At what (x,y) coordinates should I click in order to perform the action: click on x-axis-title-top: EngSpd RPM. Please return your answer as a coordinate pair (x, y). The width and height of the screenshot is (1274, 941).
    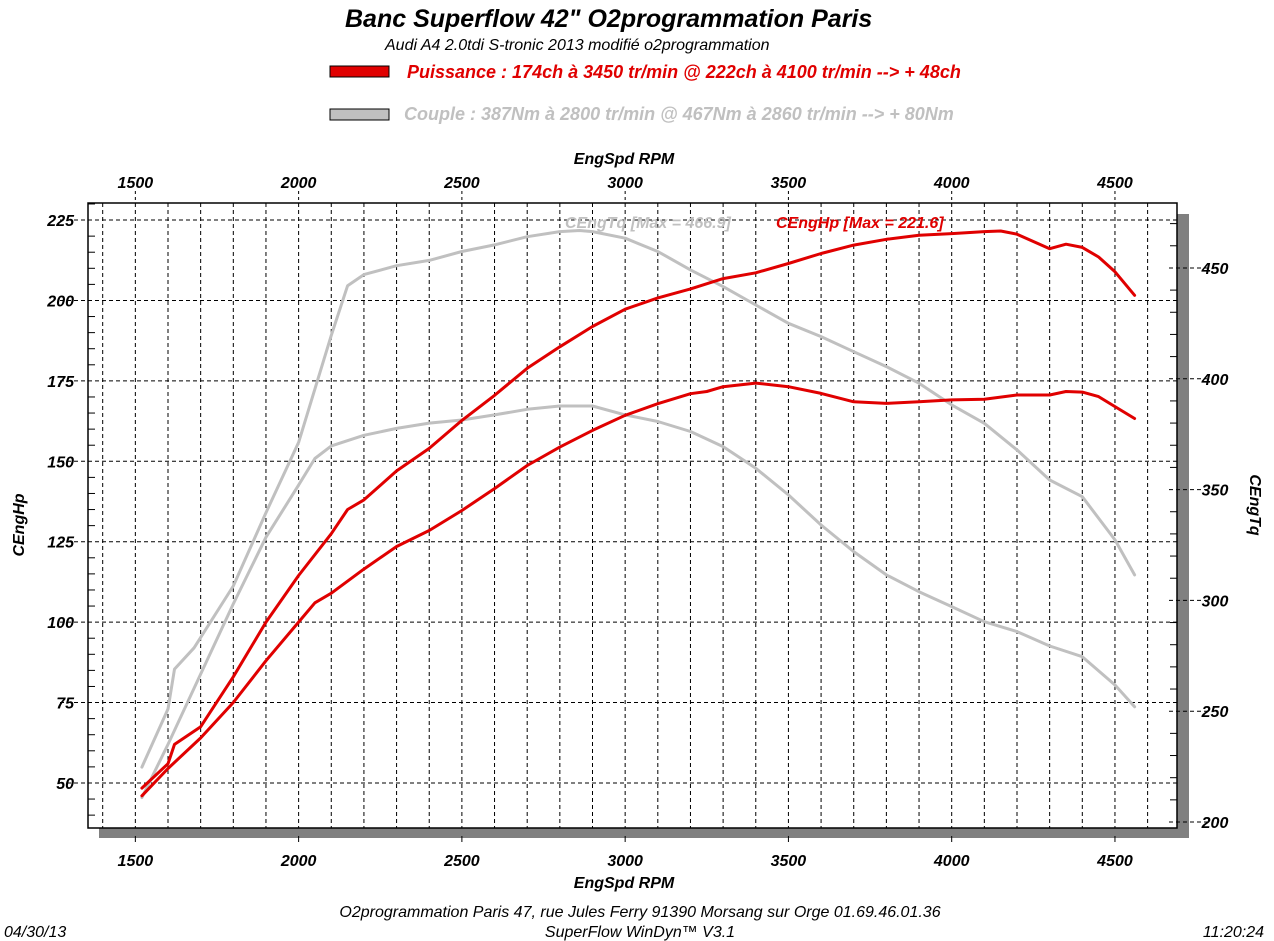
    Looking at the image, I should click on (624, 159).